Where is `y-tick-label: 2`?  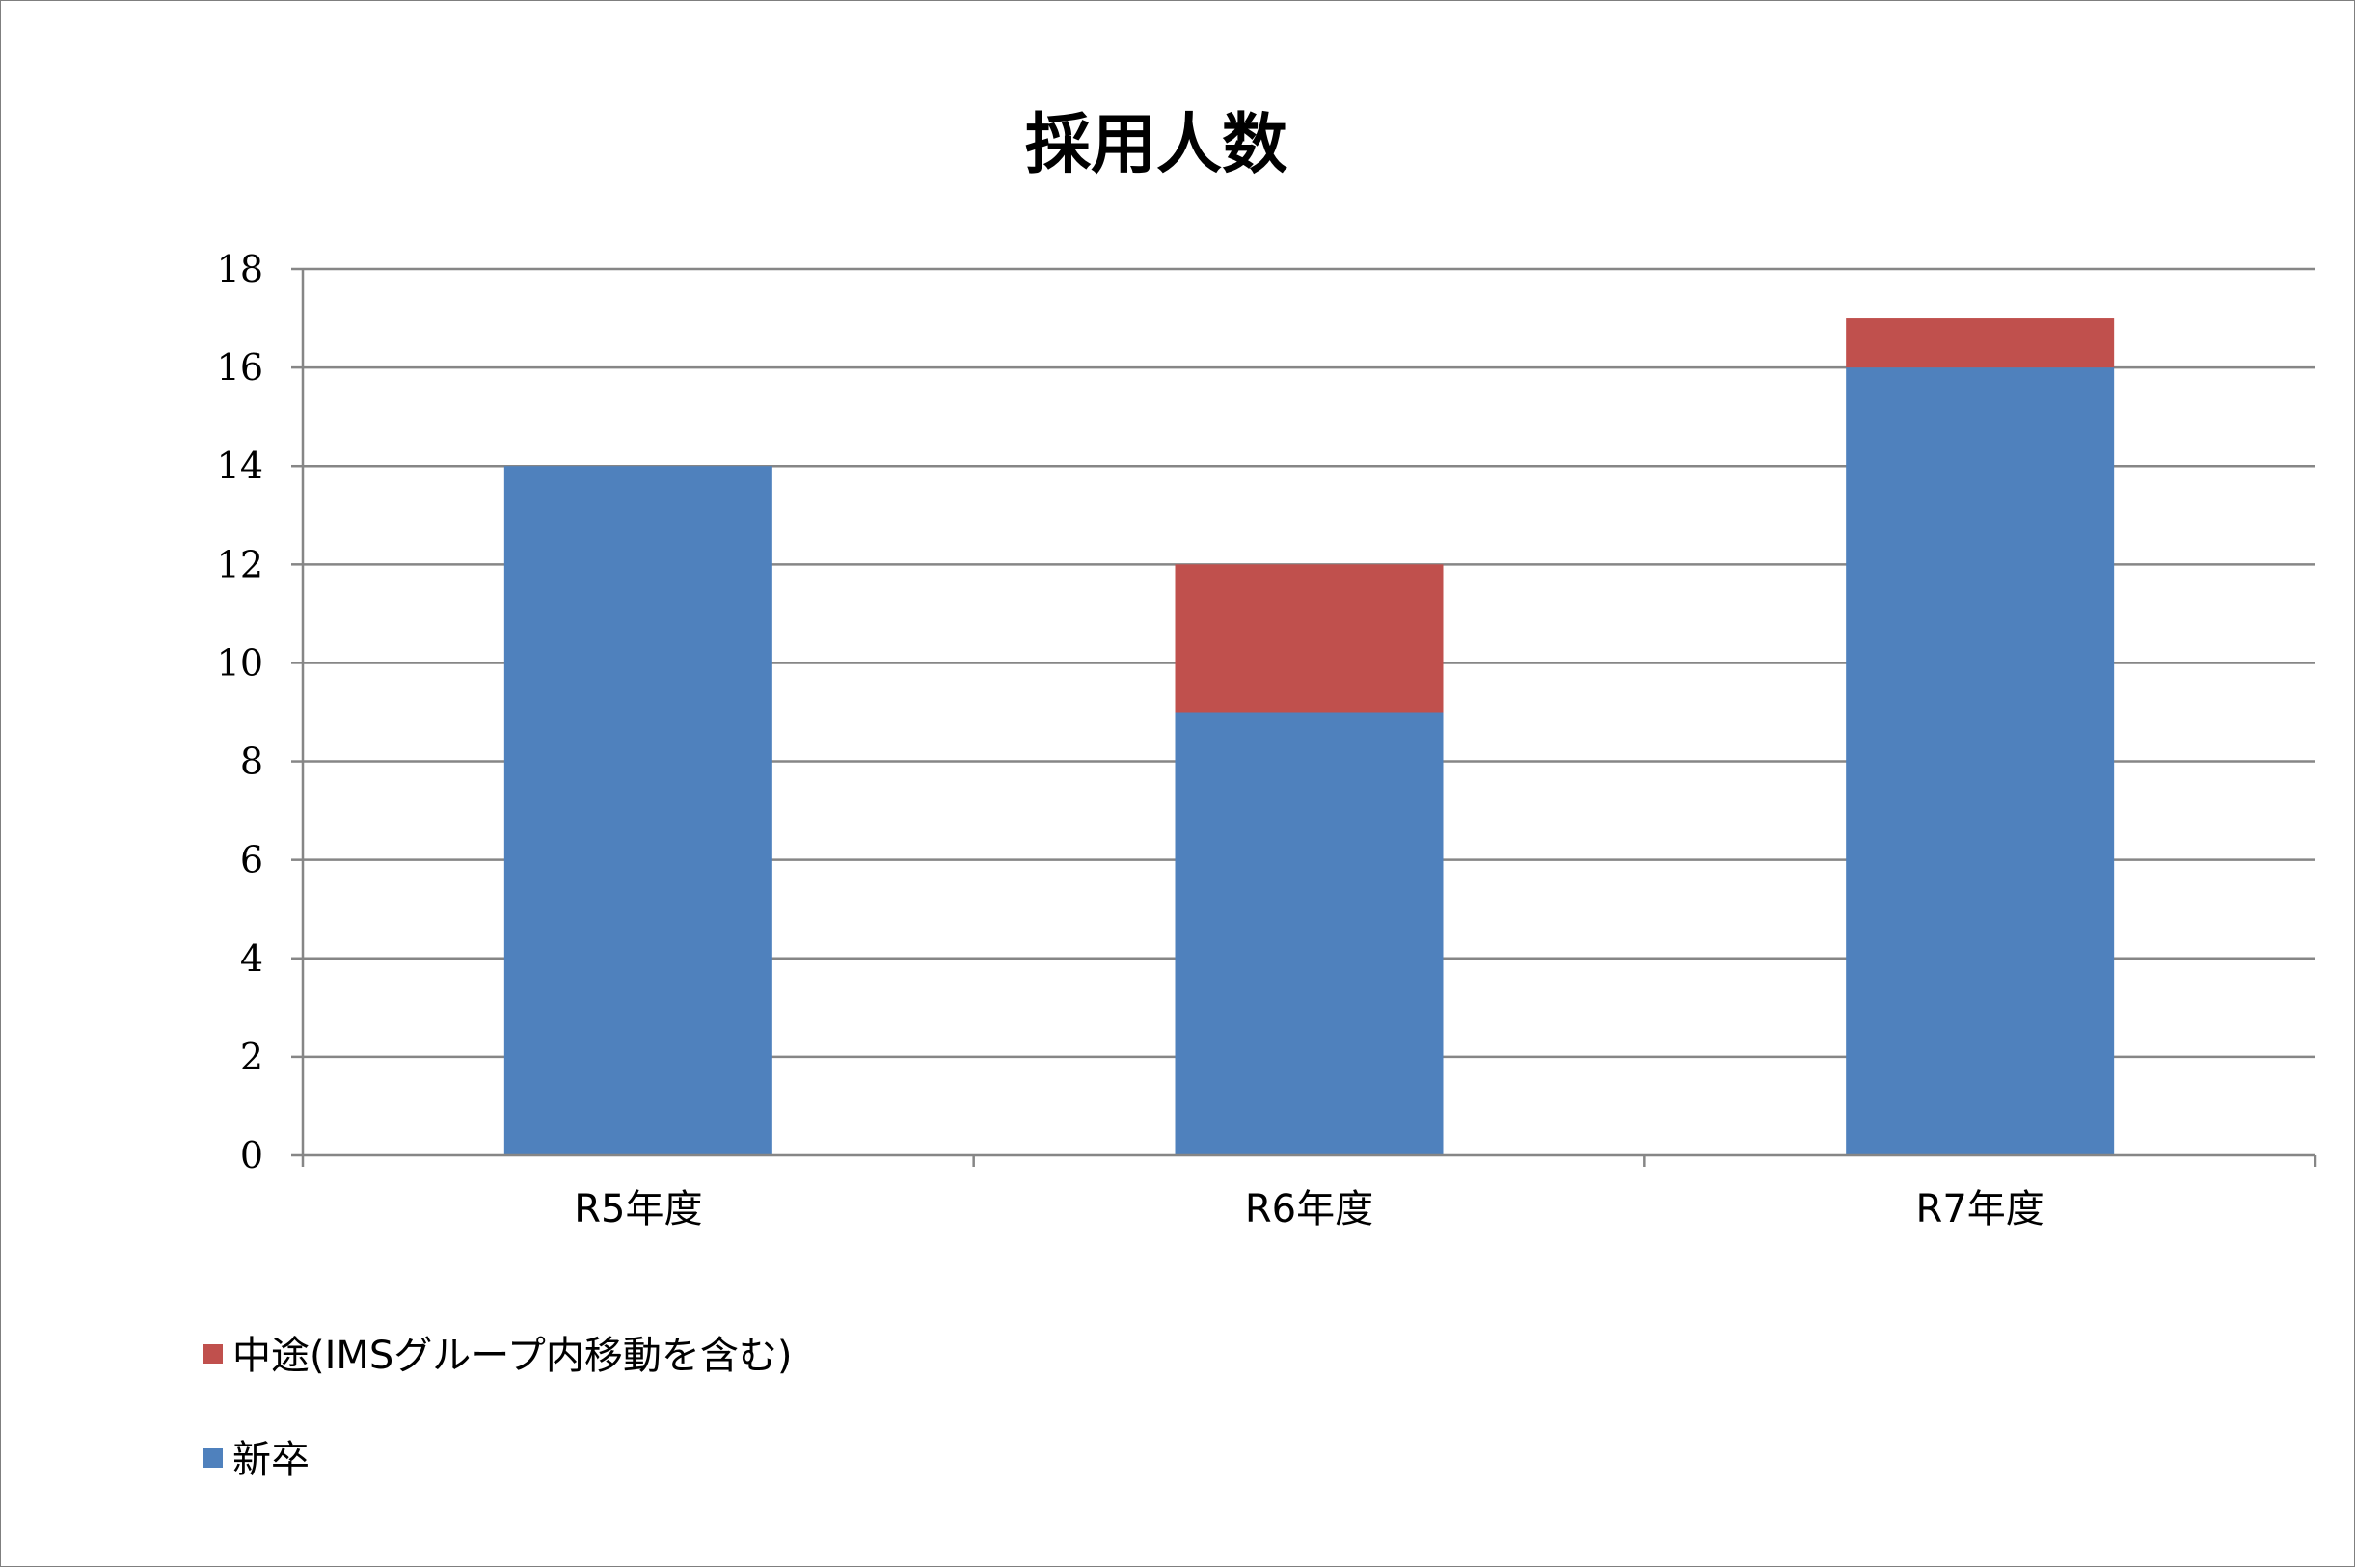
y-tick-label: 2 is located at coordinates (251, 1057).